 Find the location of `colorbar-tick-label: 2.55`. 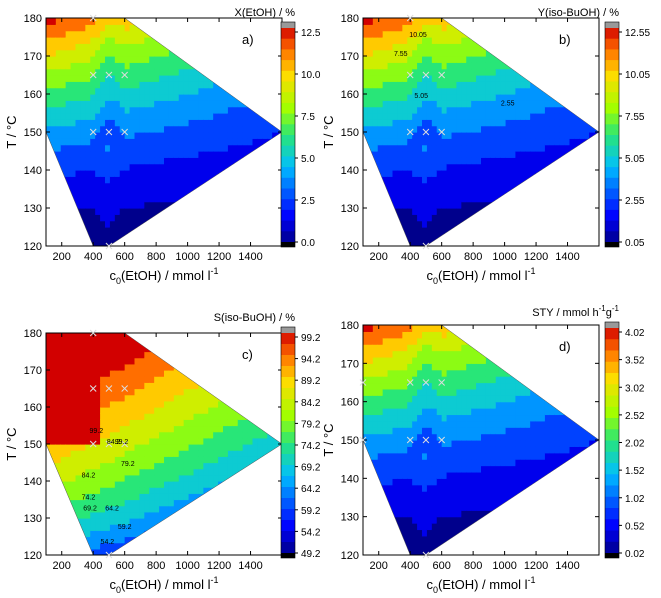

colorbar-tick-label: 2.55 is located at coordinates (635, 201).